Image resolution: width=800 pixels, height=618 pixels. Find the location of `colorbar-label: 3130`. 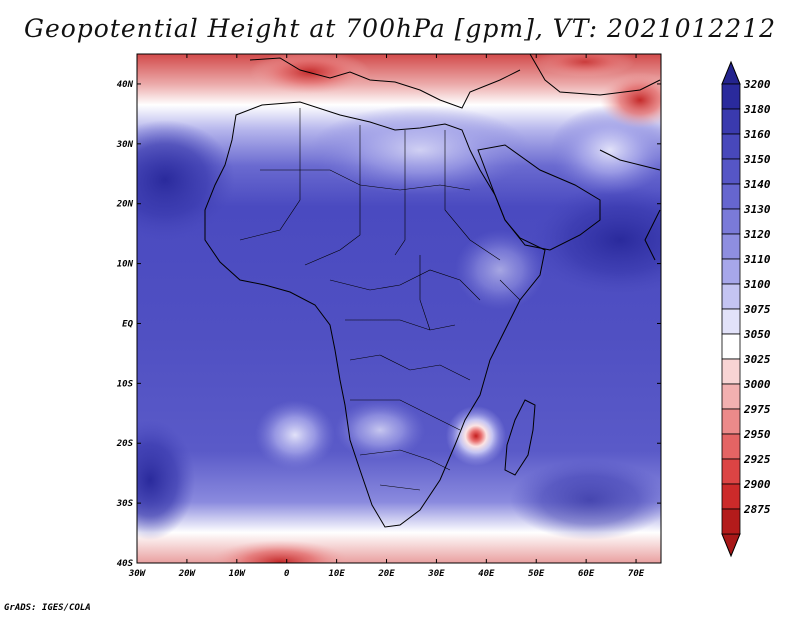

colorbar-label: 3130 is located at coordinates (757, 209).